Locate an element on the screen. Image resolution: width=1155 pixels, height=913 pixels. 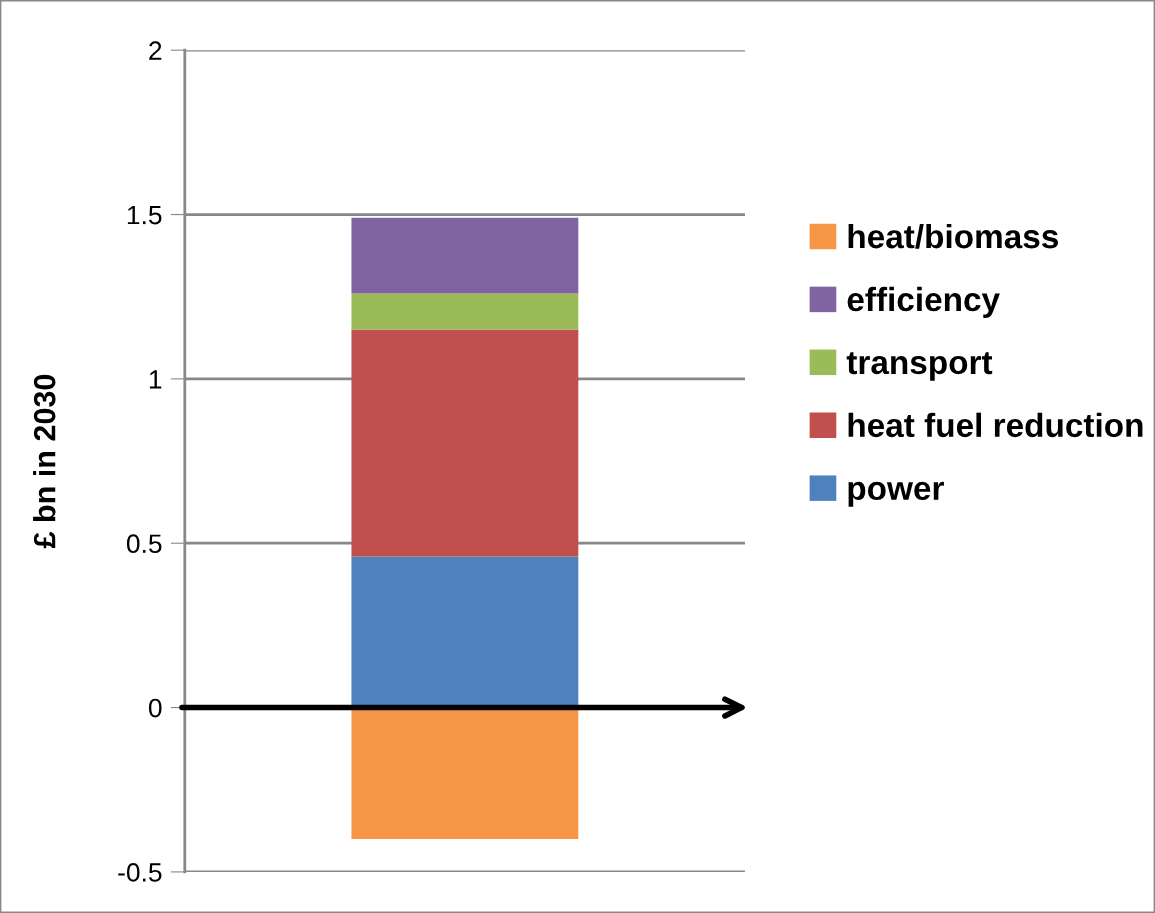
y-tick-label: 0.5 is located at coordinates (144, 544).